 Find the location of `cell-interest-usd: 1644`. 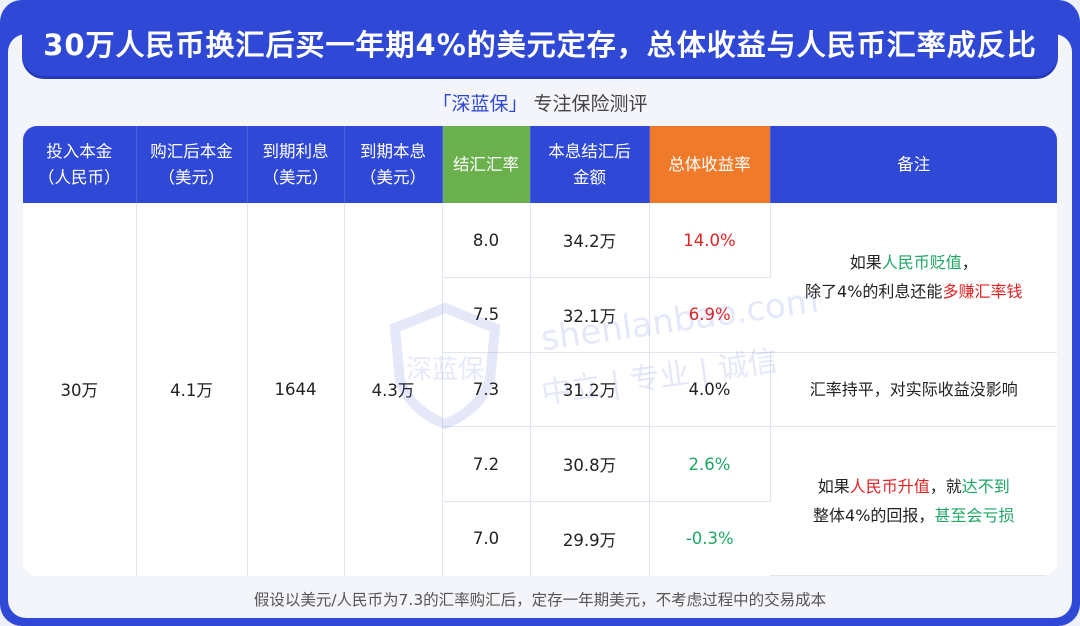

cell-interest-usd: 1644 is located at coordinates (296, 389).